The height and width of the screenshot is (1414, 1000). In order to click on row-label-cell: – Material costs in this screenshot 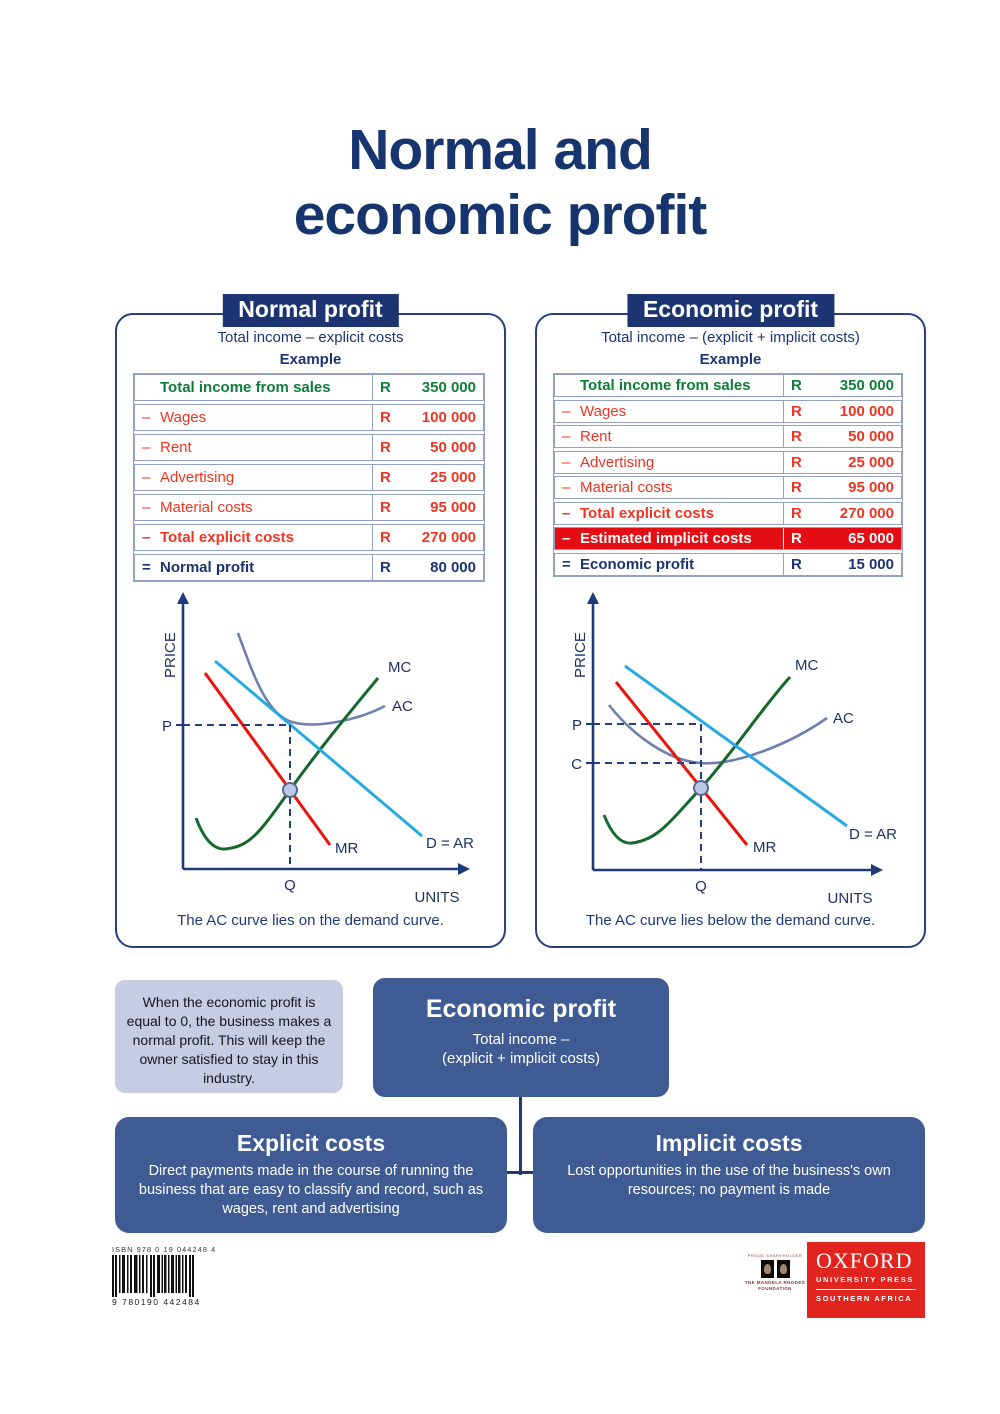, I will do `click(669, 487)`.